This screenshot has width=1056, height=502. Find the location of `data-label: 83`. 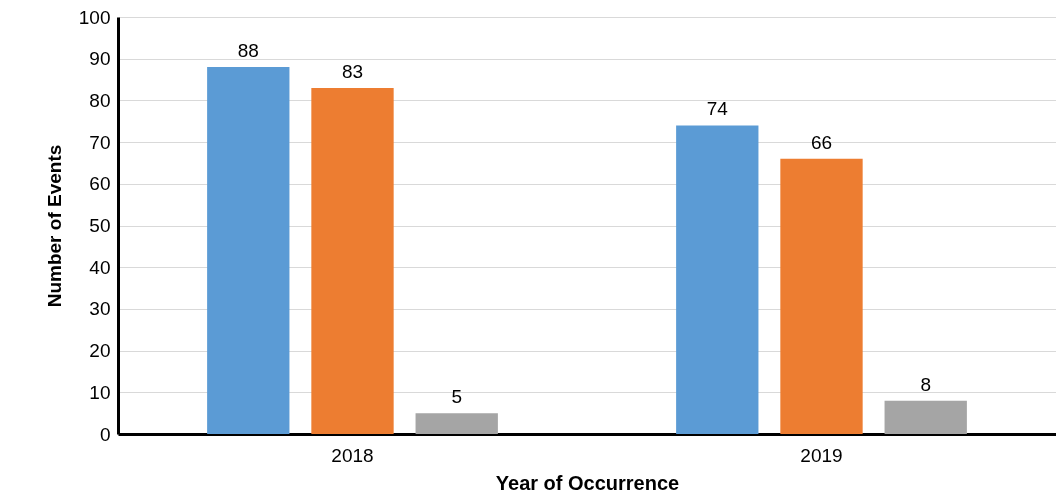

data-label: 83 is located at coordinates (352, 71).